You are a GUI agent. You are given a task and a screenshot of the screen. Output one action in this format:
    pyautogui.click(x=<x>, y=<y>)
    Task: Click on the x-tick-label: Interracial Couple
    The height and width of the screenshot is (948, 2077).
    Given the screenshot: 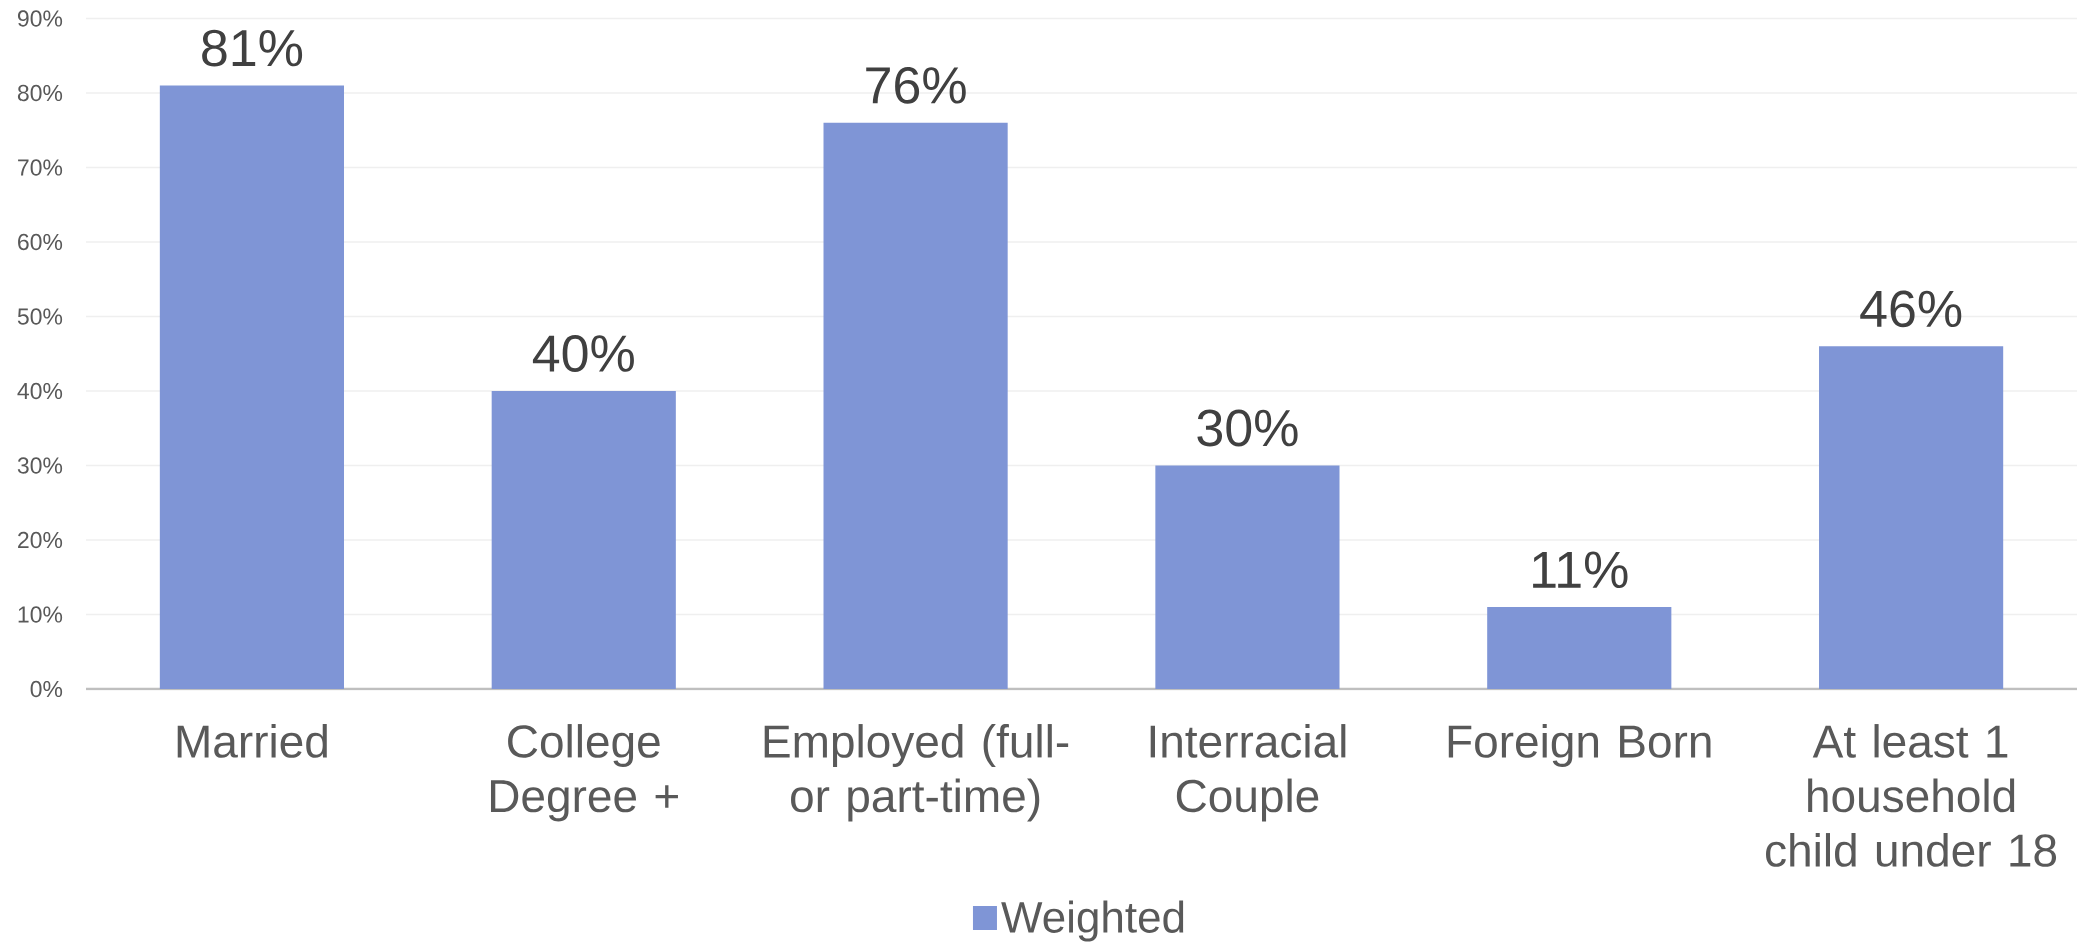 What is the action you would take?
    pyautogui.click(x=1248, y=773)
    